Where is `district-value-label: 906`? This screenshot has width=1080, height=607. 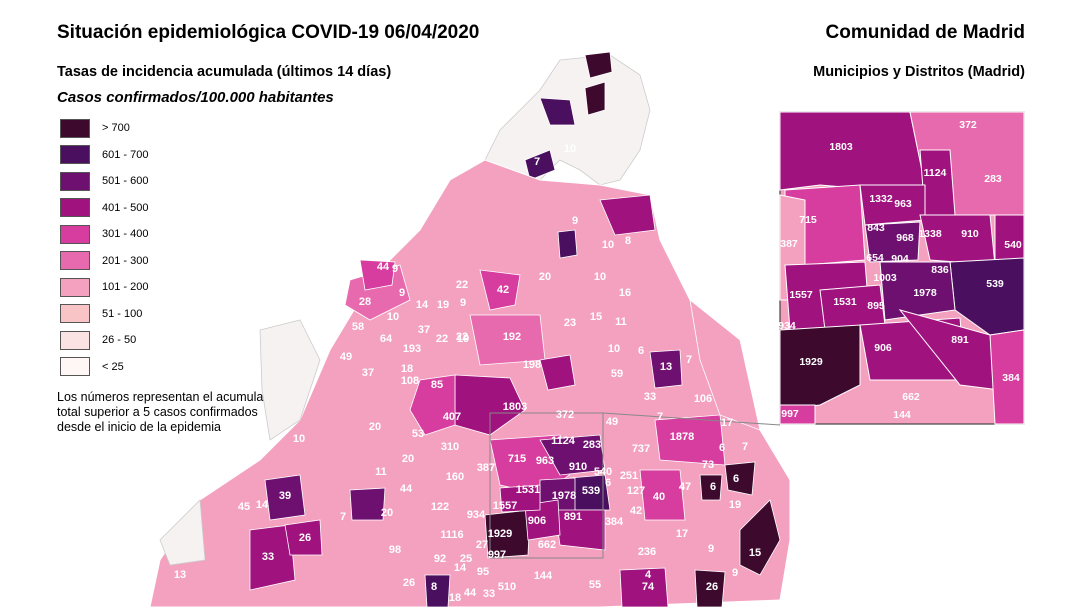 district-value-label: 906 is located at coordinates (883, 348).